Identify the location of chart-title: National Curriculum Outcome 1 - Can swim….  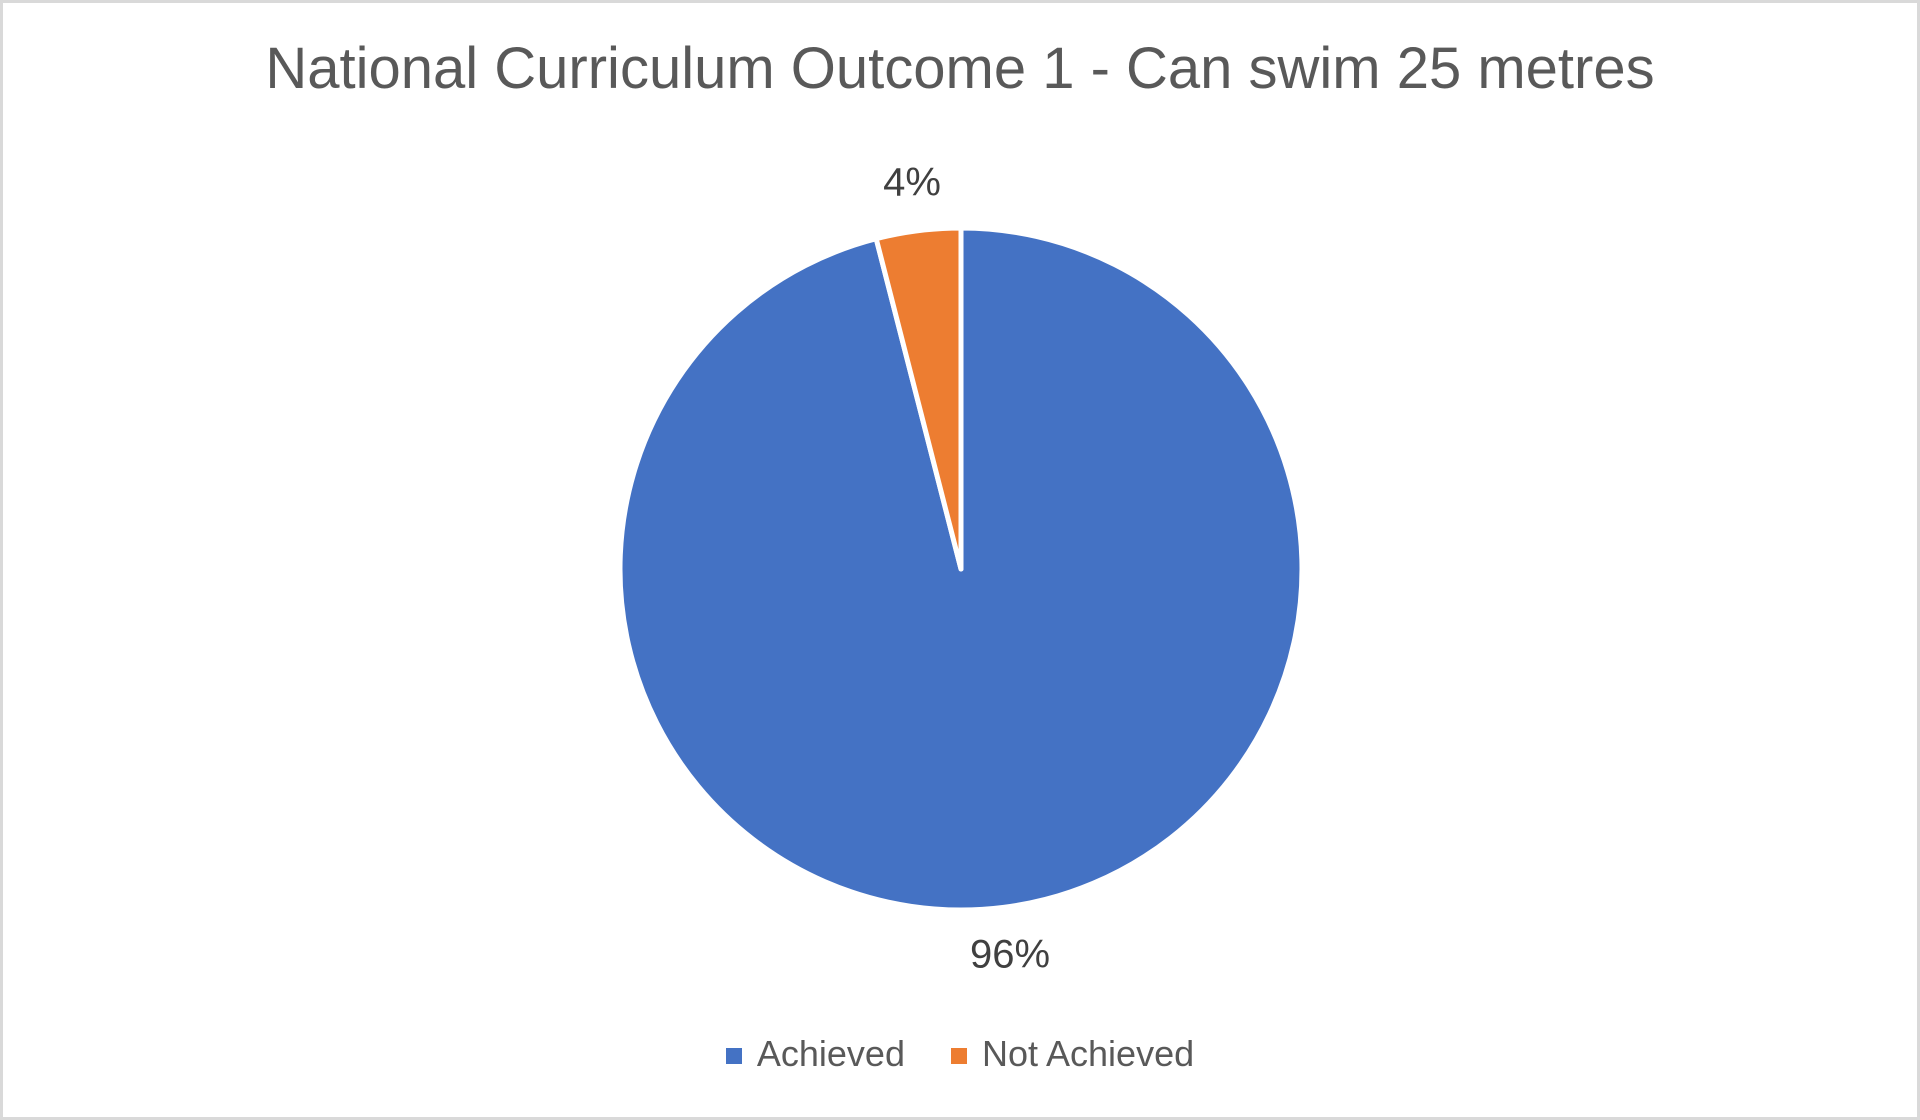
(960, 68).